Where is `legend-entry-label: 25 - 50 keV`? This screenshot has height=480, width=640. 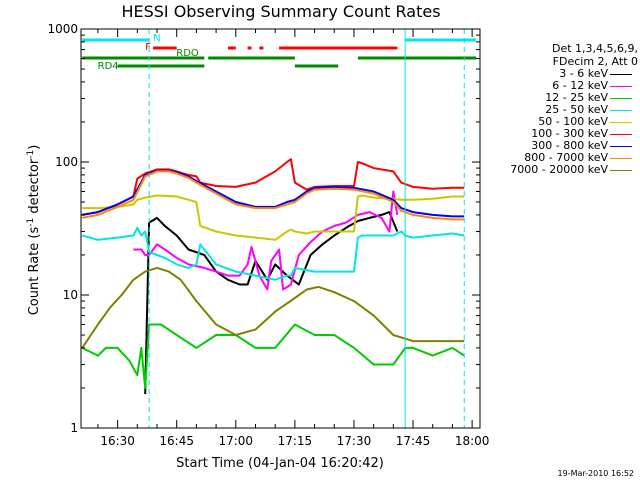
legend-entry-label: 25 - 50 keV is located at coordinates (576, 109).